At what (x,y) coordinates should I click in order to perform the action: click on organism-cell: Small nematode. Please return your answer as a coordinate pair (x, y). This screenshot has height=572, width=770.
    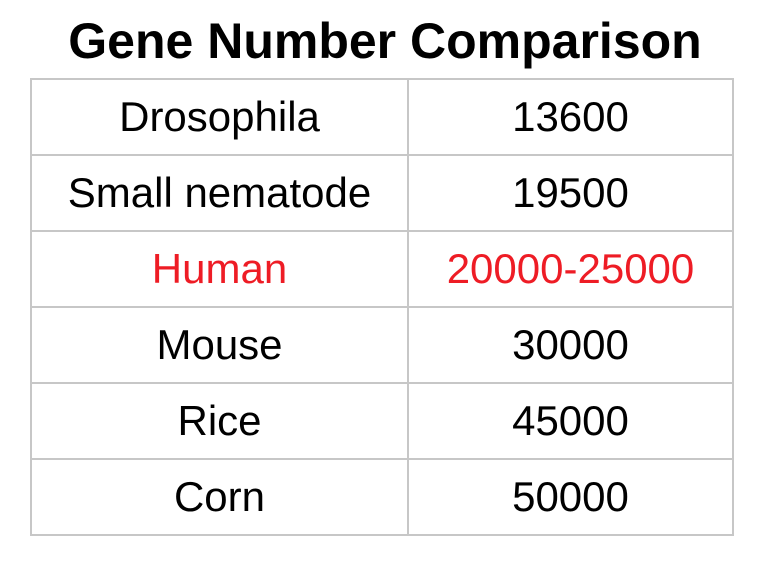
    Looking at the image, I should click on (219, 193).